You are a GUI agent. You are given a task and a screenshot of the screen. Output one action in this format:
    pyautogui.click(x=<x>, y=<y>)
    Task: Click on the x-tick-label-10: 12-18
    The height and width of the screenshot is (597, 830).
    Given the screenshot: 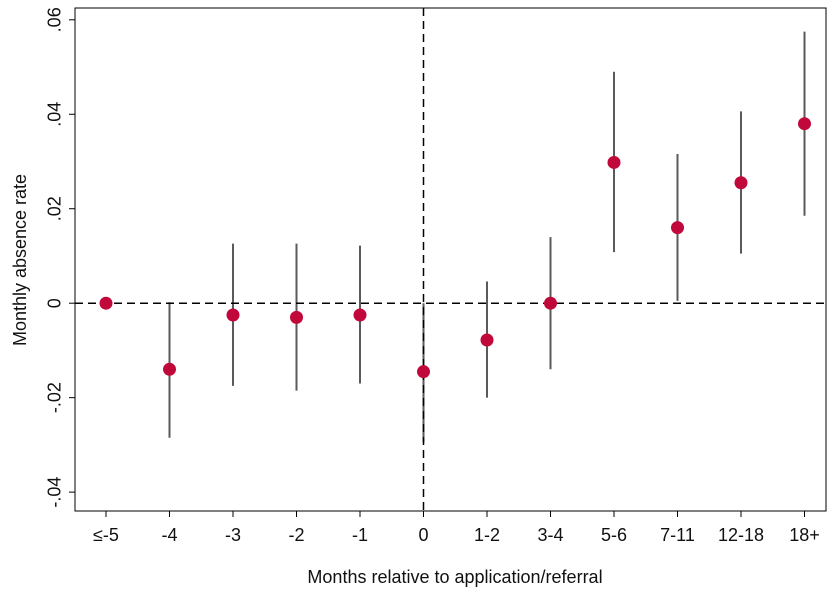 What is the action you would take?
    pyautogui.click(x=741, y=535)
    